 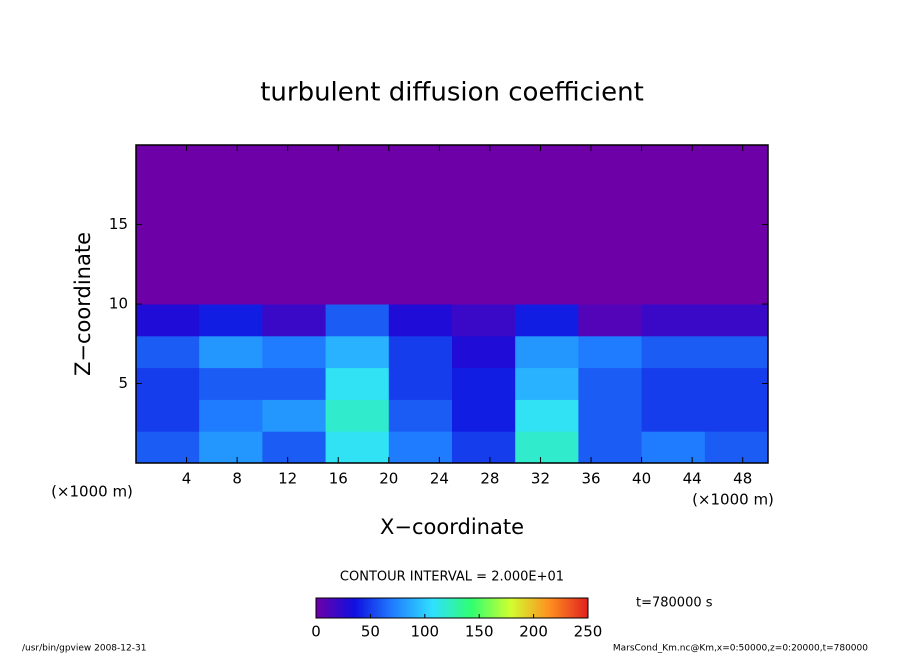 I want to click on colorbar-tick-label: 50, so click(x=370, y=632).